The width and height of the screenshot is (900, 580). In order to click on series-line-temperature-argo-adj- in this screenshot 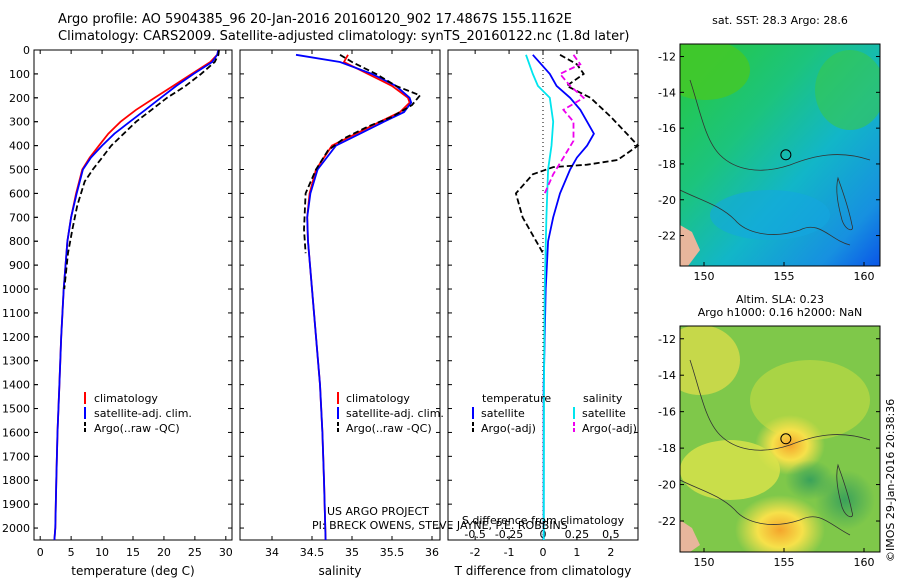, I will do `click(577, 154)`.